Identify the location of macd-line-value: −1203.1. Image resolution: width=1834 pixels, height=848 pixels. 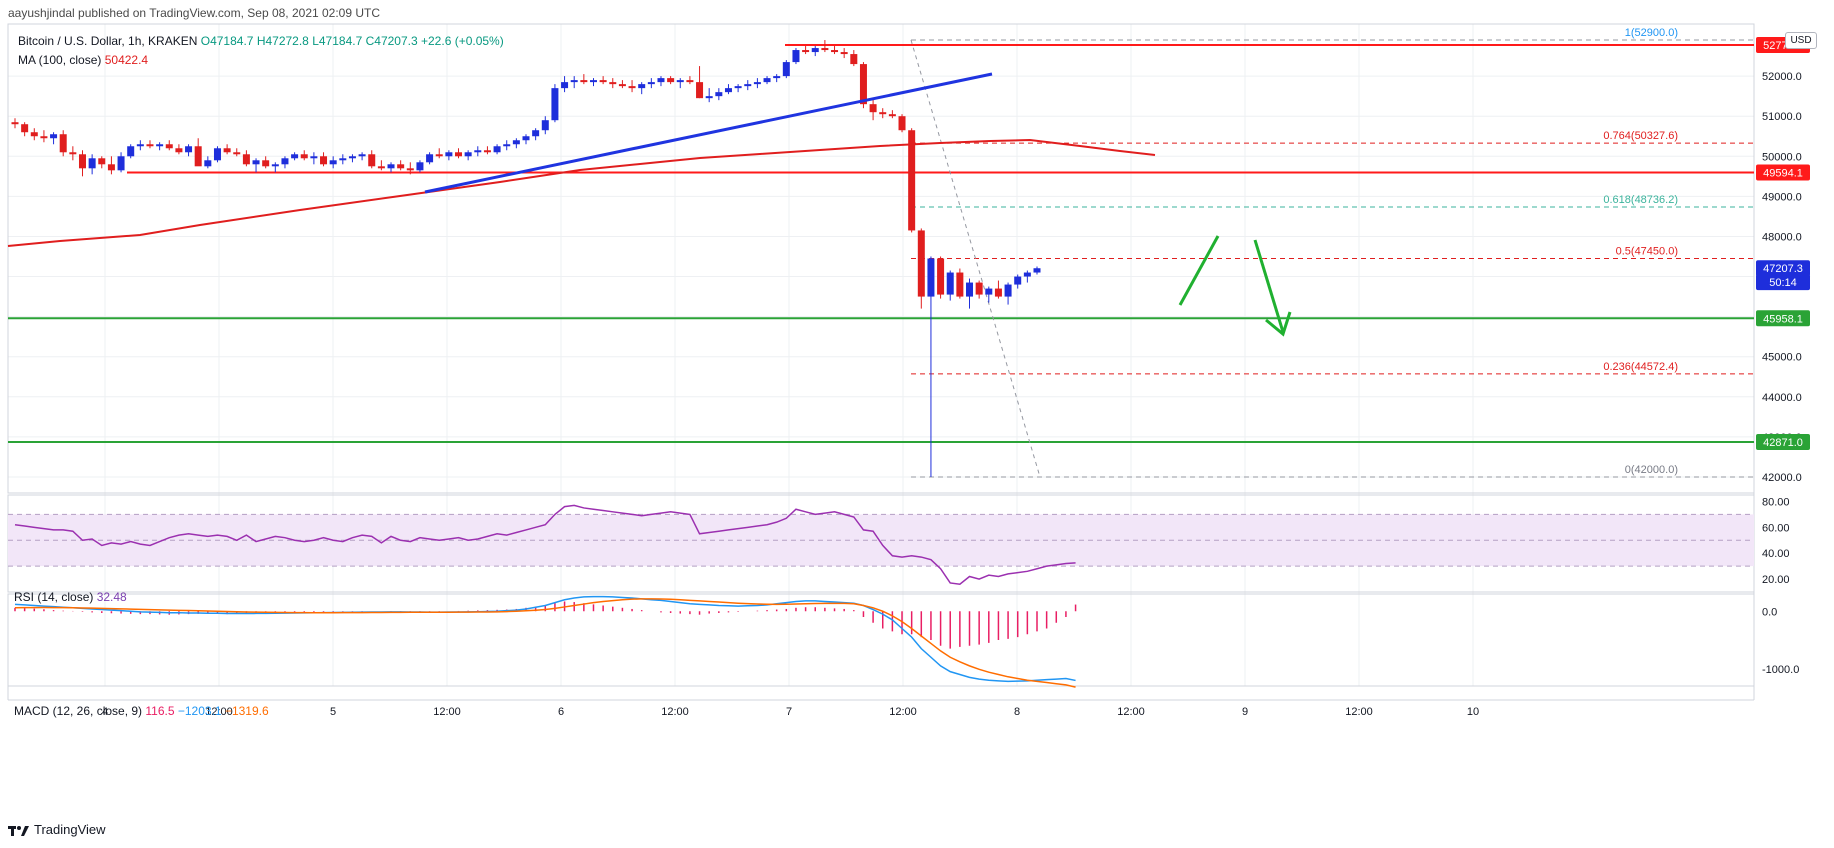
(199, 711).